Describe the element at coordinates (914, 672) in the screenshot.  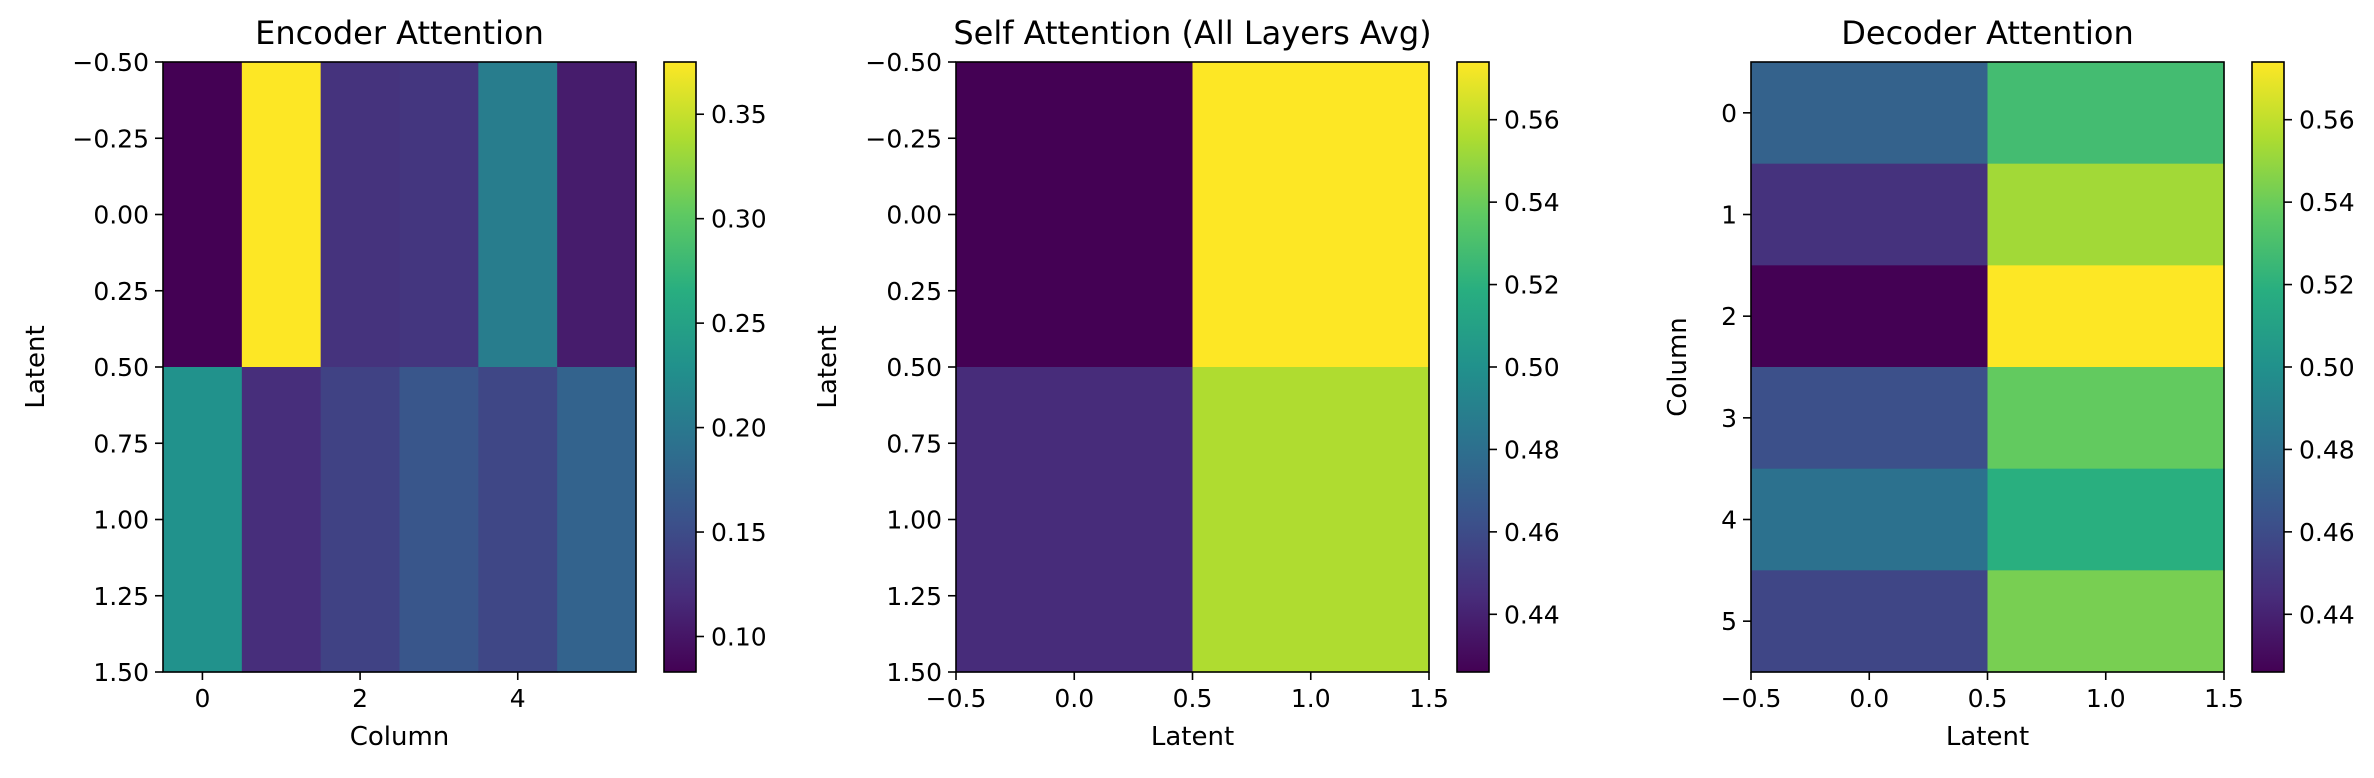
I see `y-tick-label: 1.50` at that location.